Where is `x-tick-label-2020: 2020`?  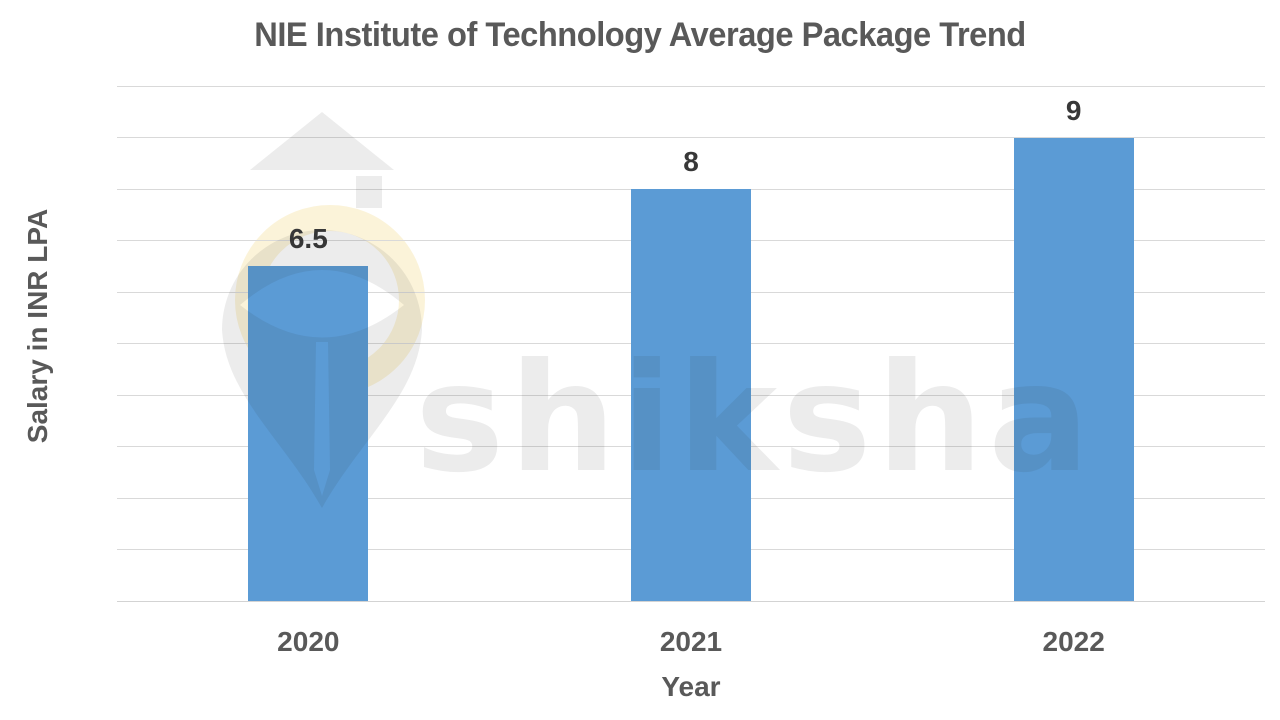 x-tick-label-2020: 2020 is located at coordinates (308, 641).